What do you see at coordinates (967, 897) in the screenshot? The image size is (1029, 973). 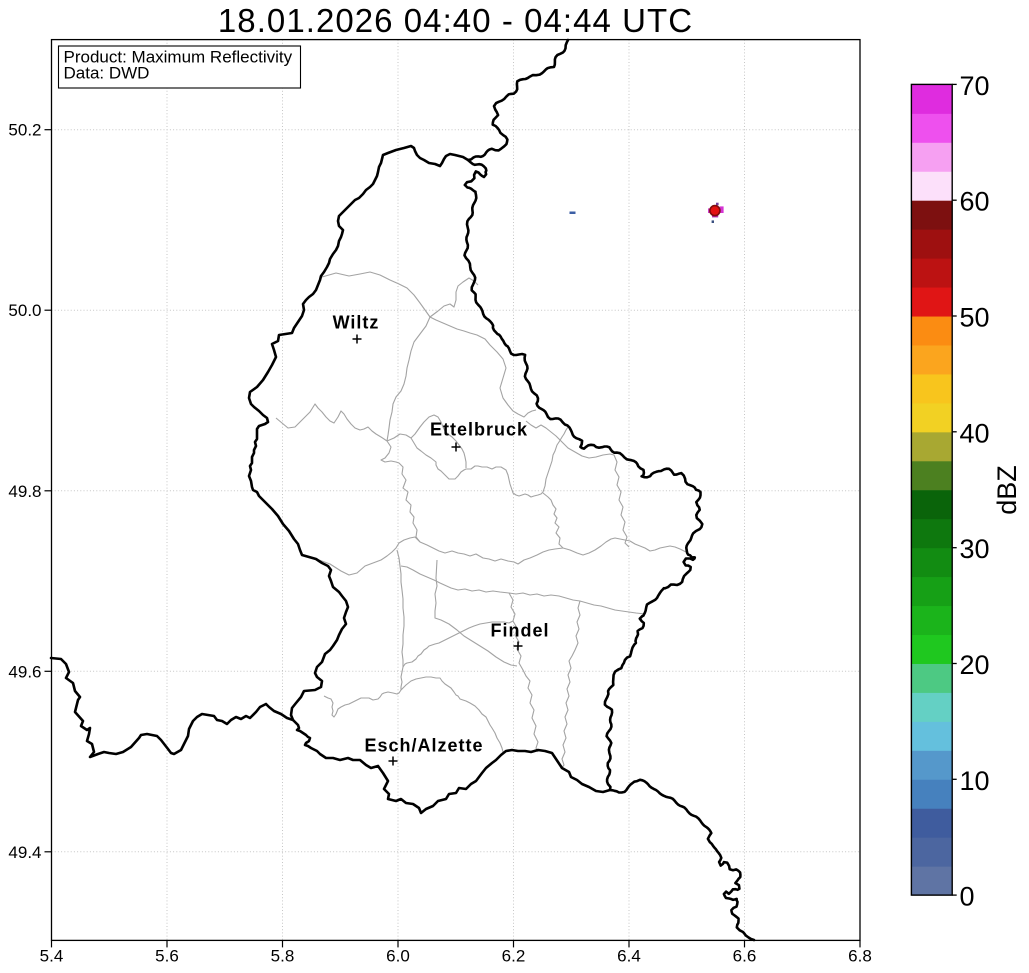 I see `svg-text: 0` at bounding box center [967, 897].